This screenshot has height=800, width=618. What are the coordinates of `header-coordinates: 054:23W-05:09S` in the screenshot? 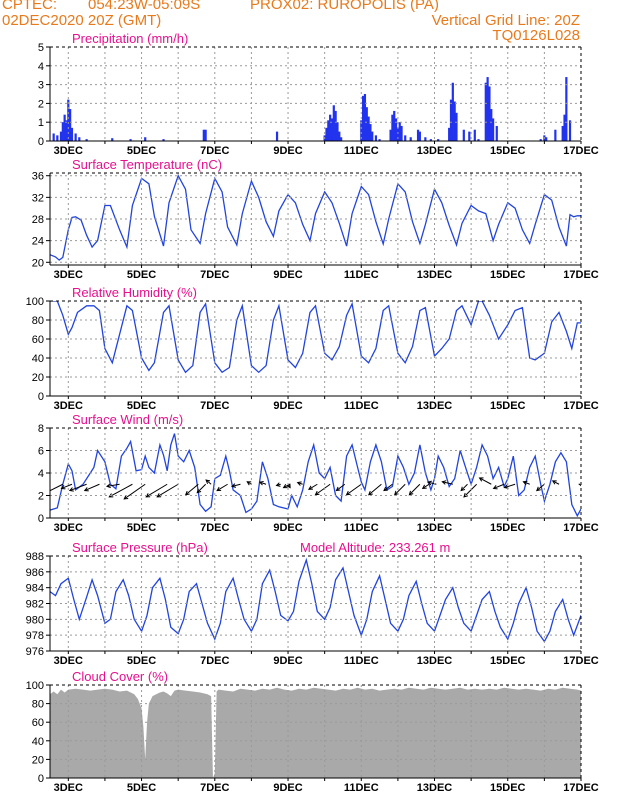 It's located at (144, 6).